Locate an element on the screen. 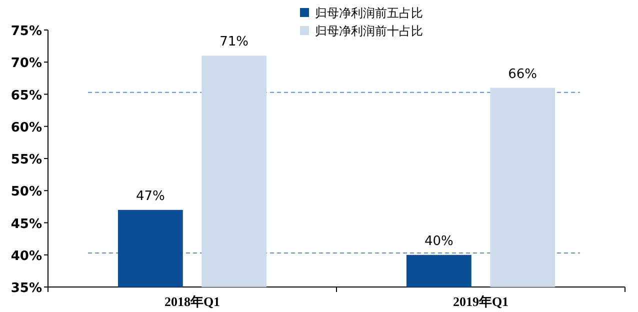 This screenshot has width=638, height=312. y-tick-label: 70% is located at coordinates (26, 64).